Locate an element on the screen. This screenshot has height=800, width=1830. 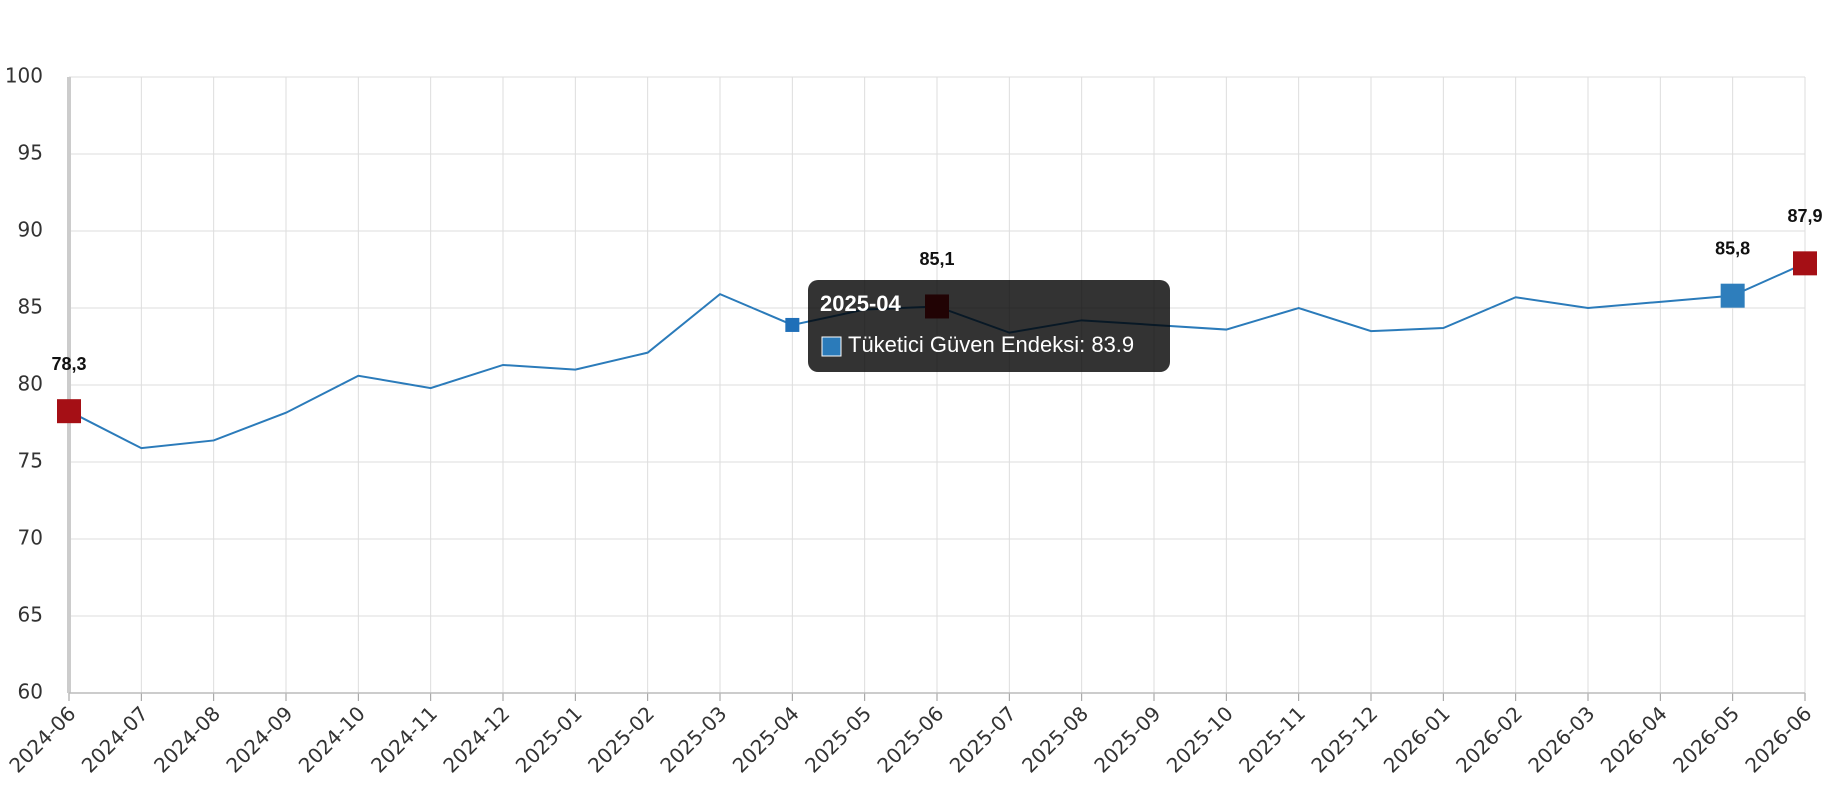
tooltip: 2025-04 Tüketici Güven Endeksi: 83.9 is located at coordinates (989, 326).